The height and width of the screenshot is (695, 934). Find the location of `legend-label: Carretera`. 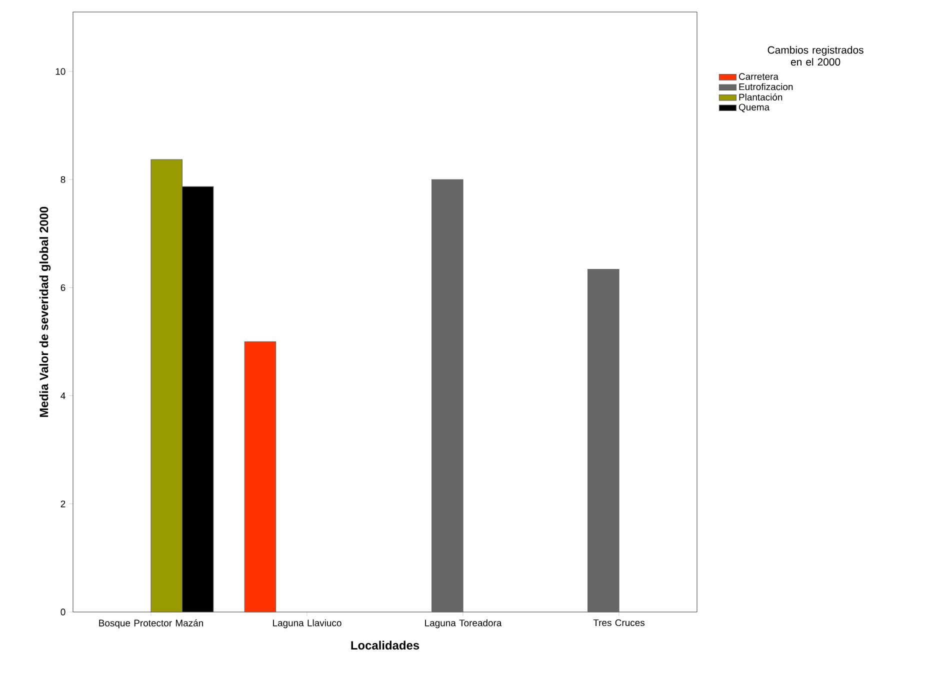

legend-label: Carretera is located at coordinates (758, 76).